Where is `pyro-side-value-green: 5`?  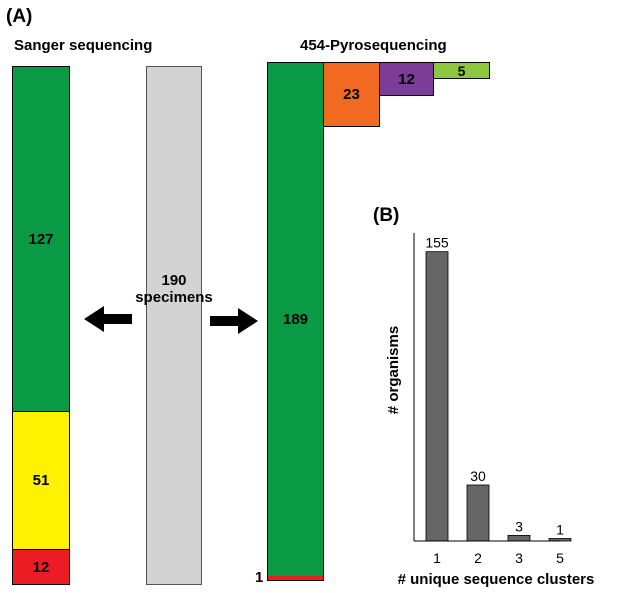
pyro-side-value-green: 5 is located at coordinates (461, 70).